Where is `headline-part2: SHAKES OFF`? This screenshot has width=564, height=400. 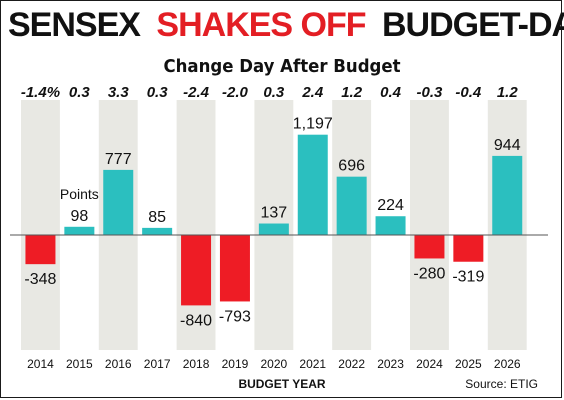 headline-part2: SHAKES OFF is located at coordinates (260, 25).